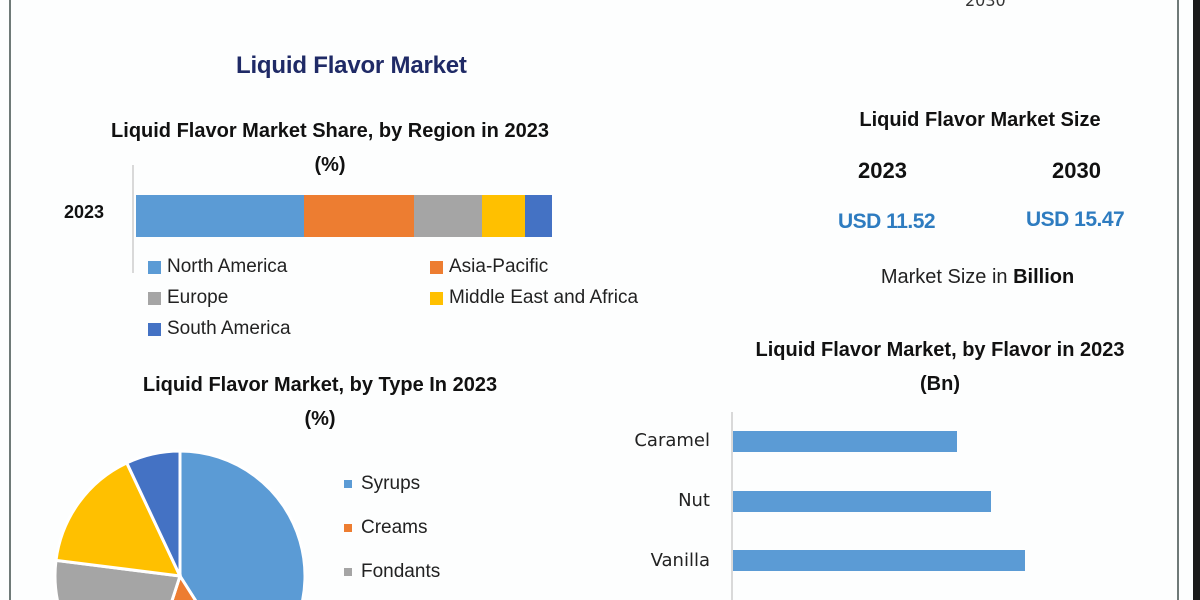 The image size is (1200, 600). I want to click on legend-europe: Europe, so click(188, 298).